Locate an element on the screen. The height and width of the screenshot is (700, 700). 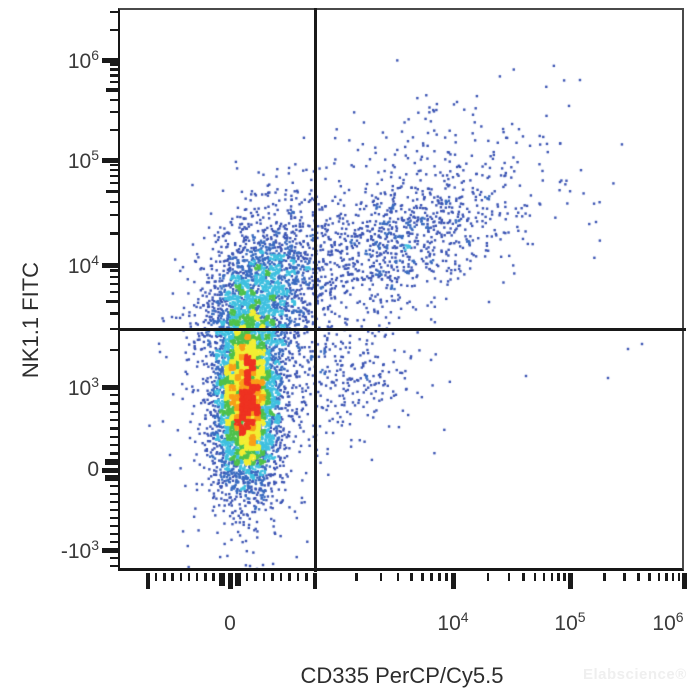
y-tick-label: -103 is located at coordinates (79, 550).